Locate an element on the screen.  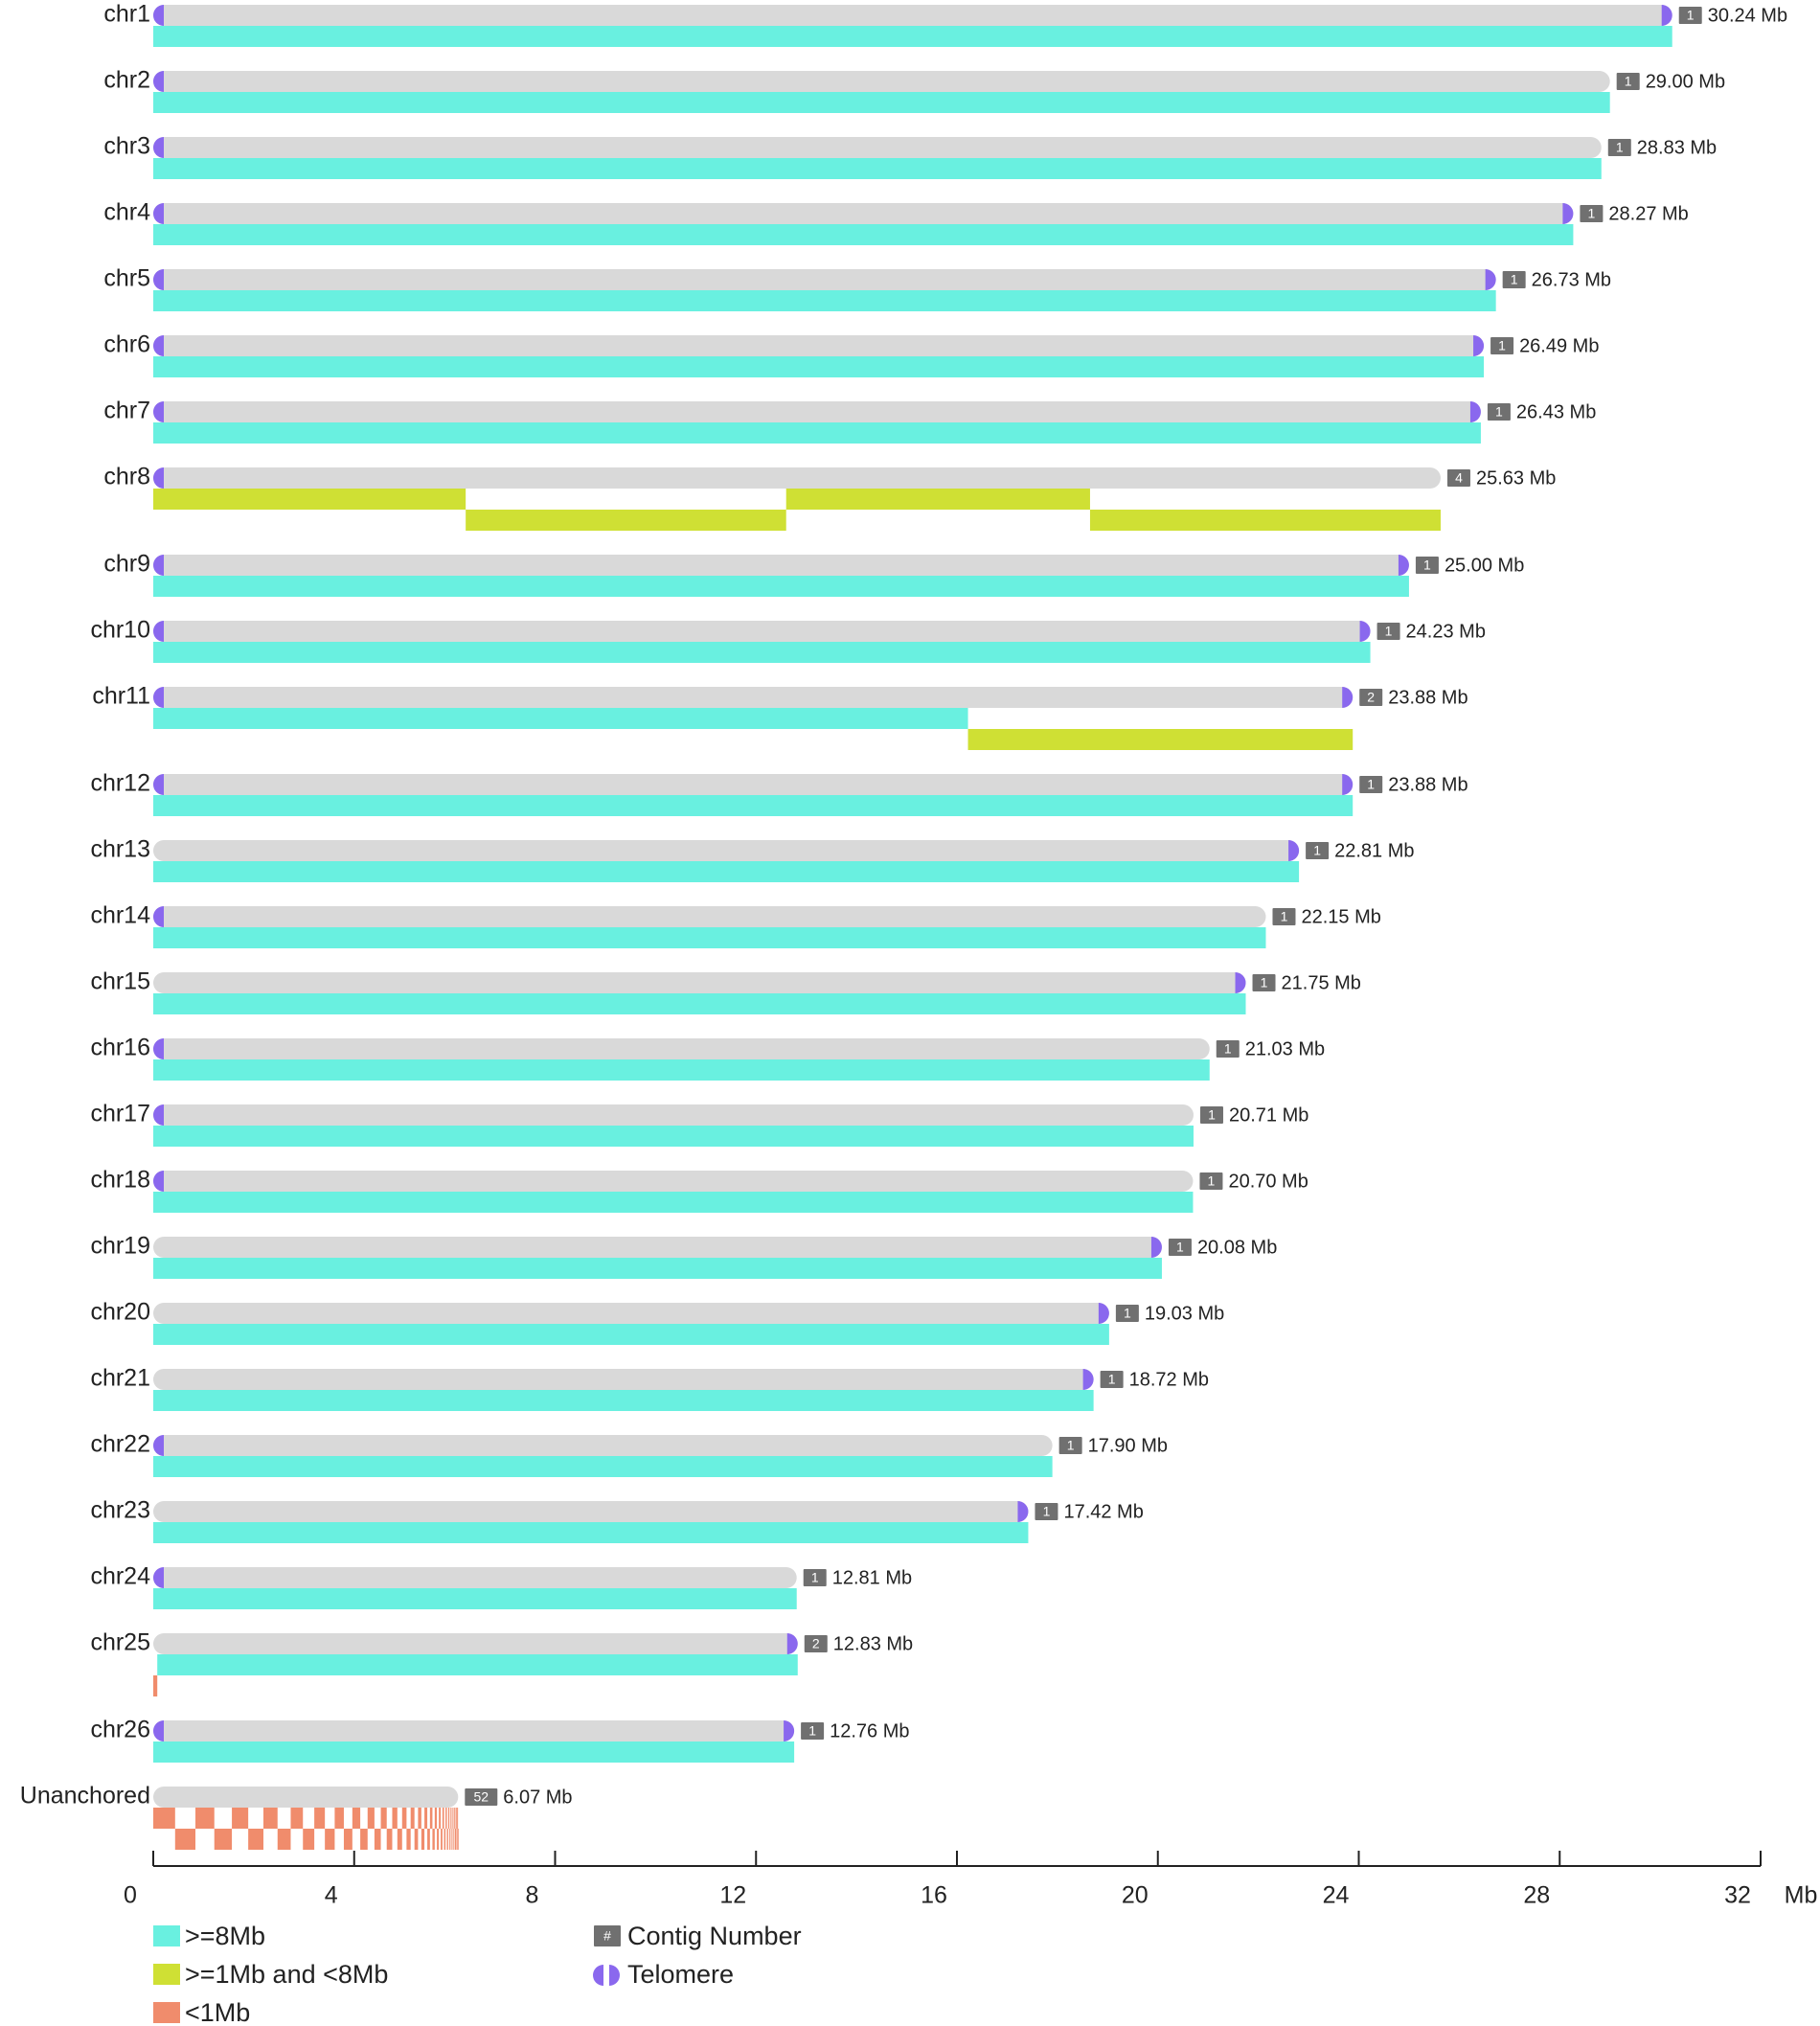
chromosome-row-chr20: chr20 1 19.03 Mb is located at coordinates (657, 1322).